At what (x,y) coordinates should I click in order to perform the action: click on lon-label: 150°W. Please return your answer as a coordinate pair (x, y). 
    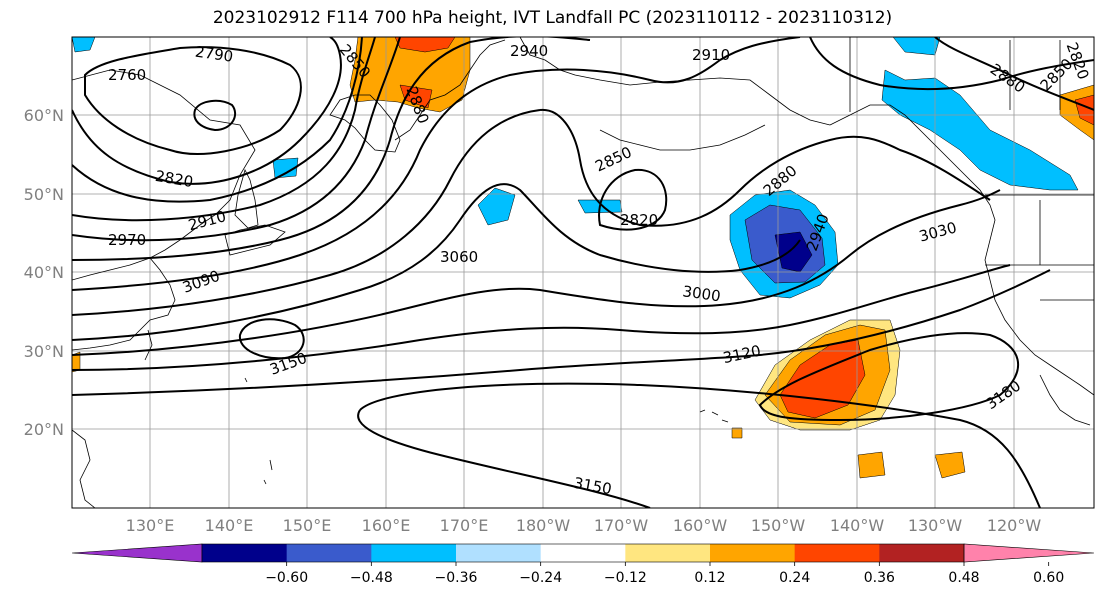
    Looking at the image, I should click on (778, 525).